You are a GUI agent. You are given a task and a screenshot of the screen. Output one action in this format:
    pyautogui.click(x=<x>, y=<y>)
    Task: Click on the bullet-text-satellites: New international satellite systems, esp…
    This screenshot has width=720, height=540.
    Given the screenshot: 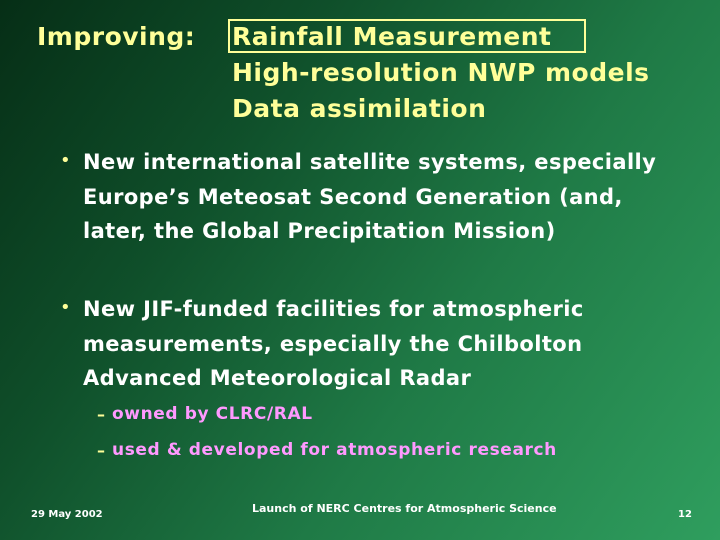 What is the action you would take?
    pyautogui.click(x=370, y=196)
    